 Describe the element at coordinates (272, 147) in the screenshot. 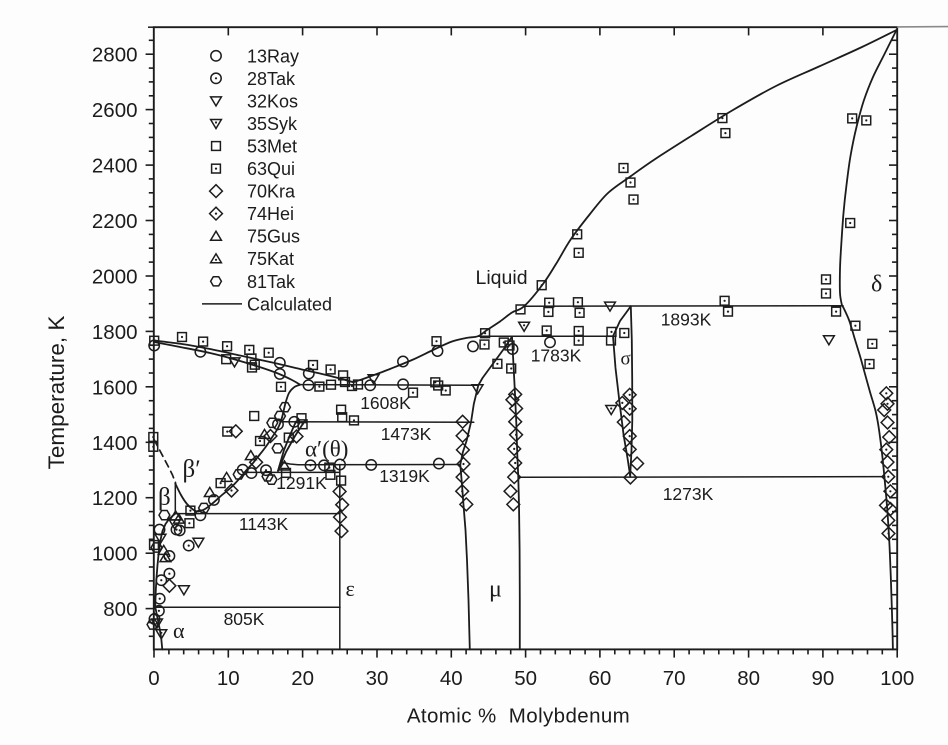

I see `svg-text: 53Met` at that location.